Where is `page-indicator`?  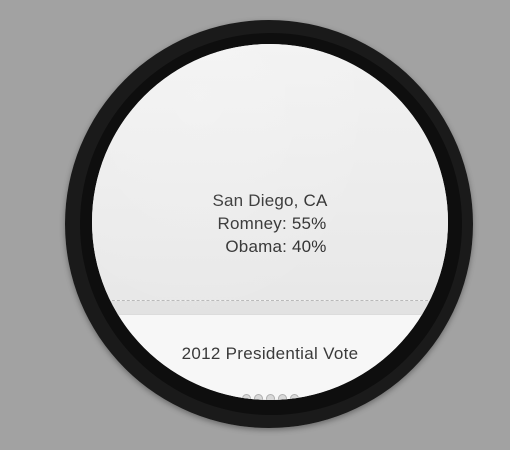 page-indicator is located at coordinates (270, 397).